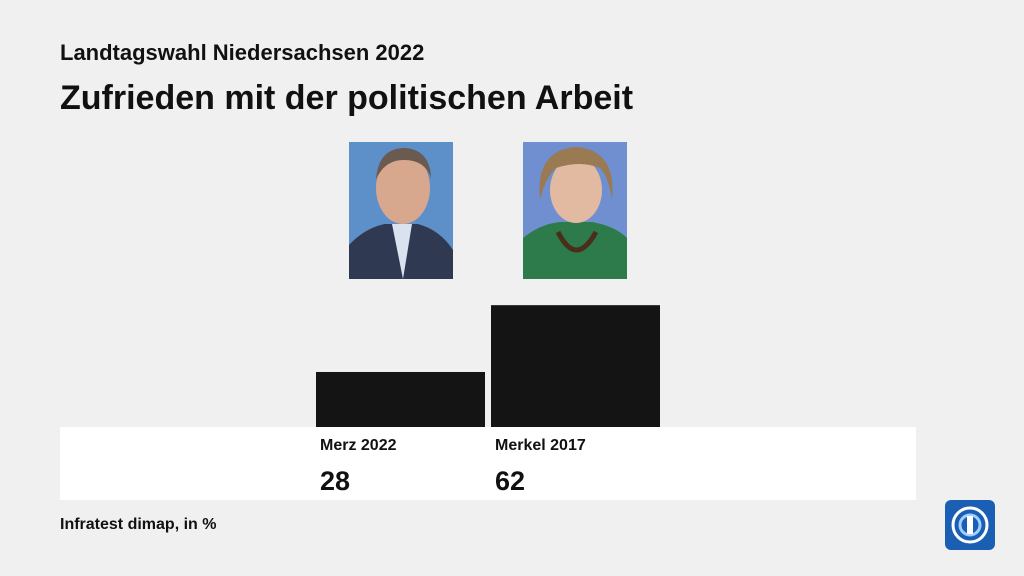  I want to click on chart-subtitle: Landtagswahl Niedersachsen 2022, so click(242, 52).